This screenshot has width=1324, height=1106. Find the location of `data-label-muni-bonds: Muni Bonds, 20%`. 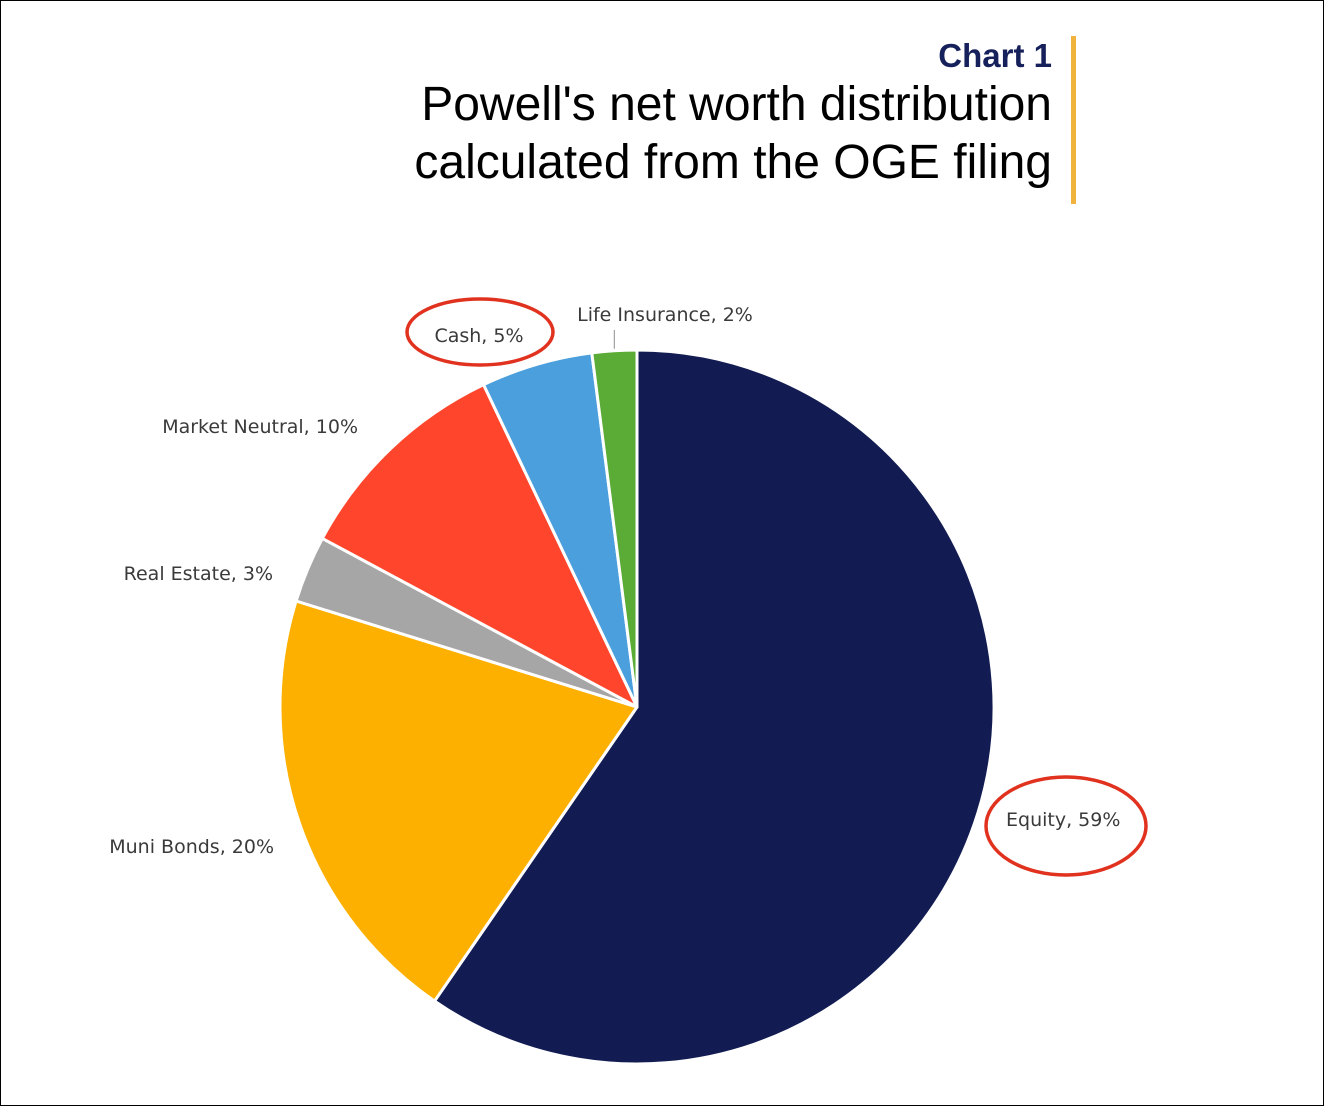

data-label-muni-bonds: Muni Bonds, 20% is located at coordinates (191, 847).